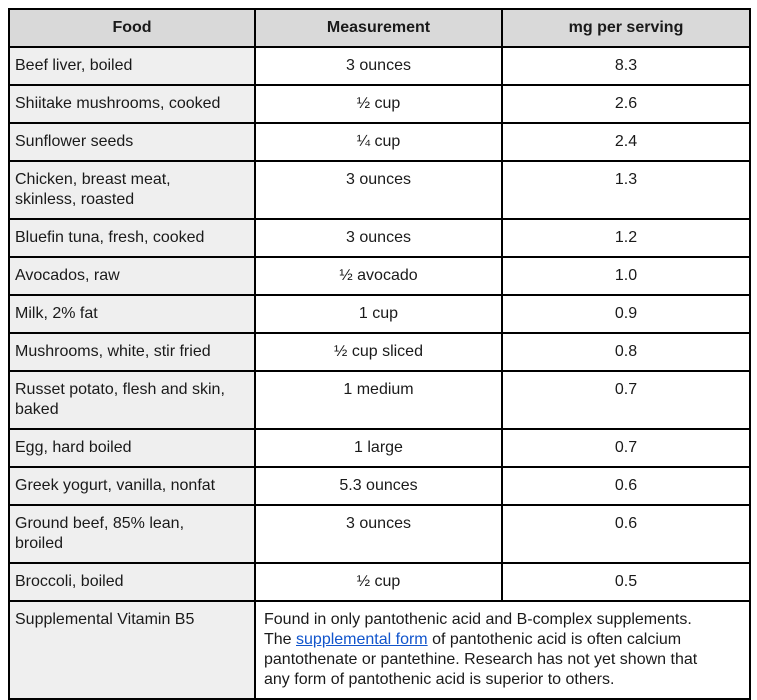  What do you see at coordinates (132, 650) in the screenshot?
I see `supplemental-vitamin-b5-label: Supplemental Vitamin B5` at bounding box center [132, 650].